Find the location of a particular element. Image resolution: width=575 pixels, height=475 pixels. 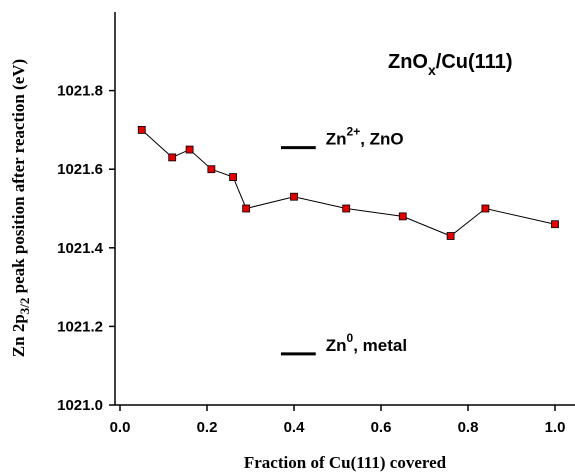

y-axis-ticks: 1021.0 1021.2 1021.4 1021.6 1021.8 is located at coordinates (86, 248).